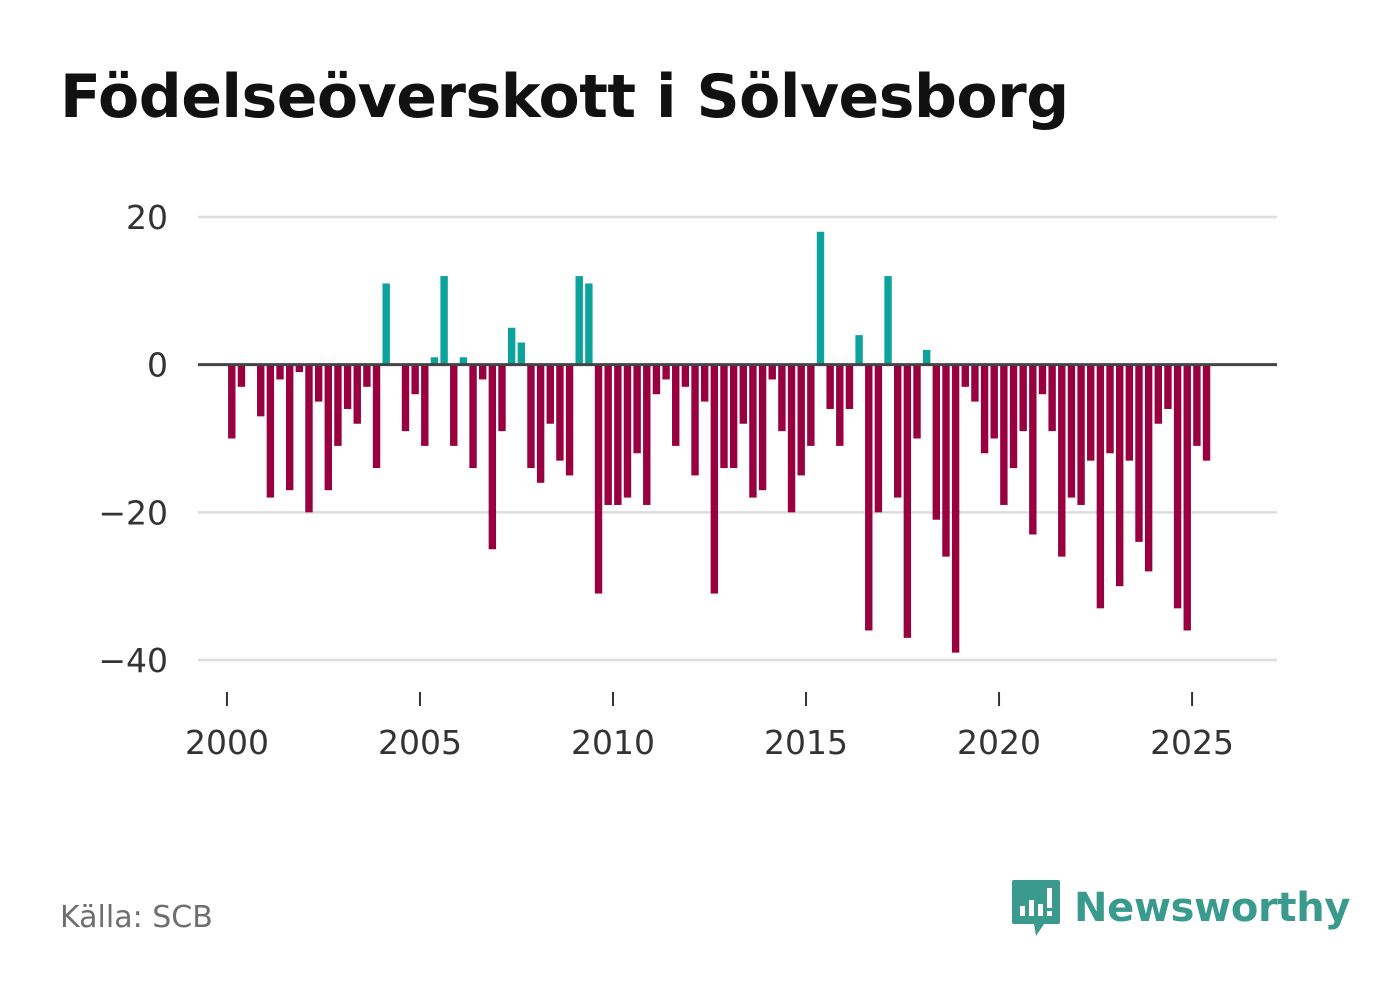 The image size is (1382, 999). I want to click on x-tick-label: 2015, so click(806, 742).